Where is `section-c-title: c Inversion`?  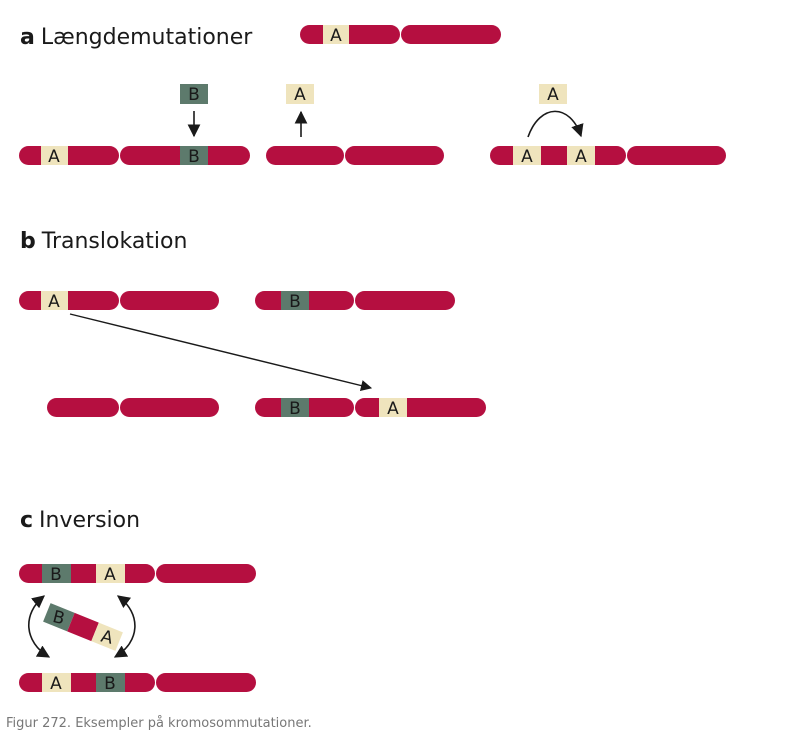
section-c-title: c Inversion is located at coordinates (80, 520).